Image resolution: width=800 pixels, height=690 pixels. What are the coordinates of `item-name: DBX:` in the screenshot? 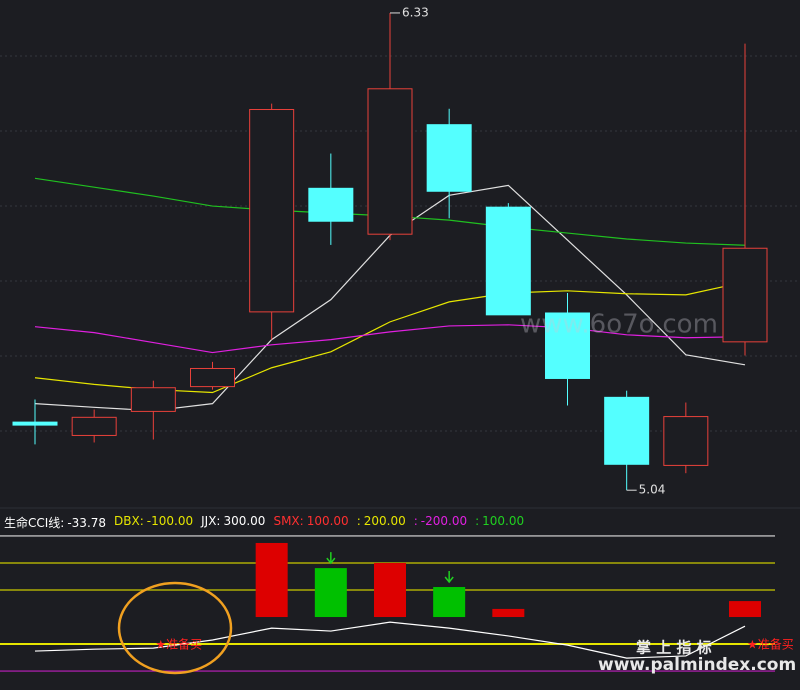 It's located at (129, 521).